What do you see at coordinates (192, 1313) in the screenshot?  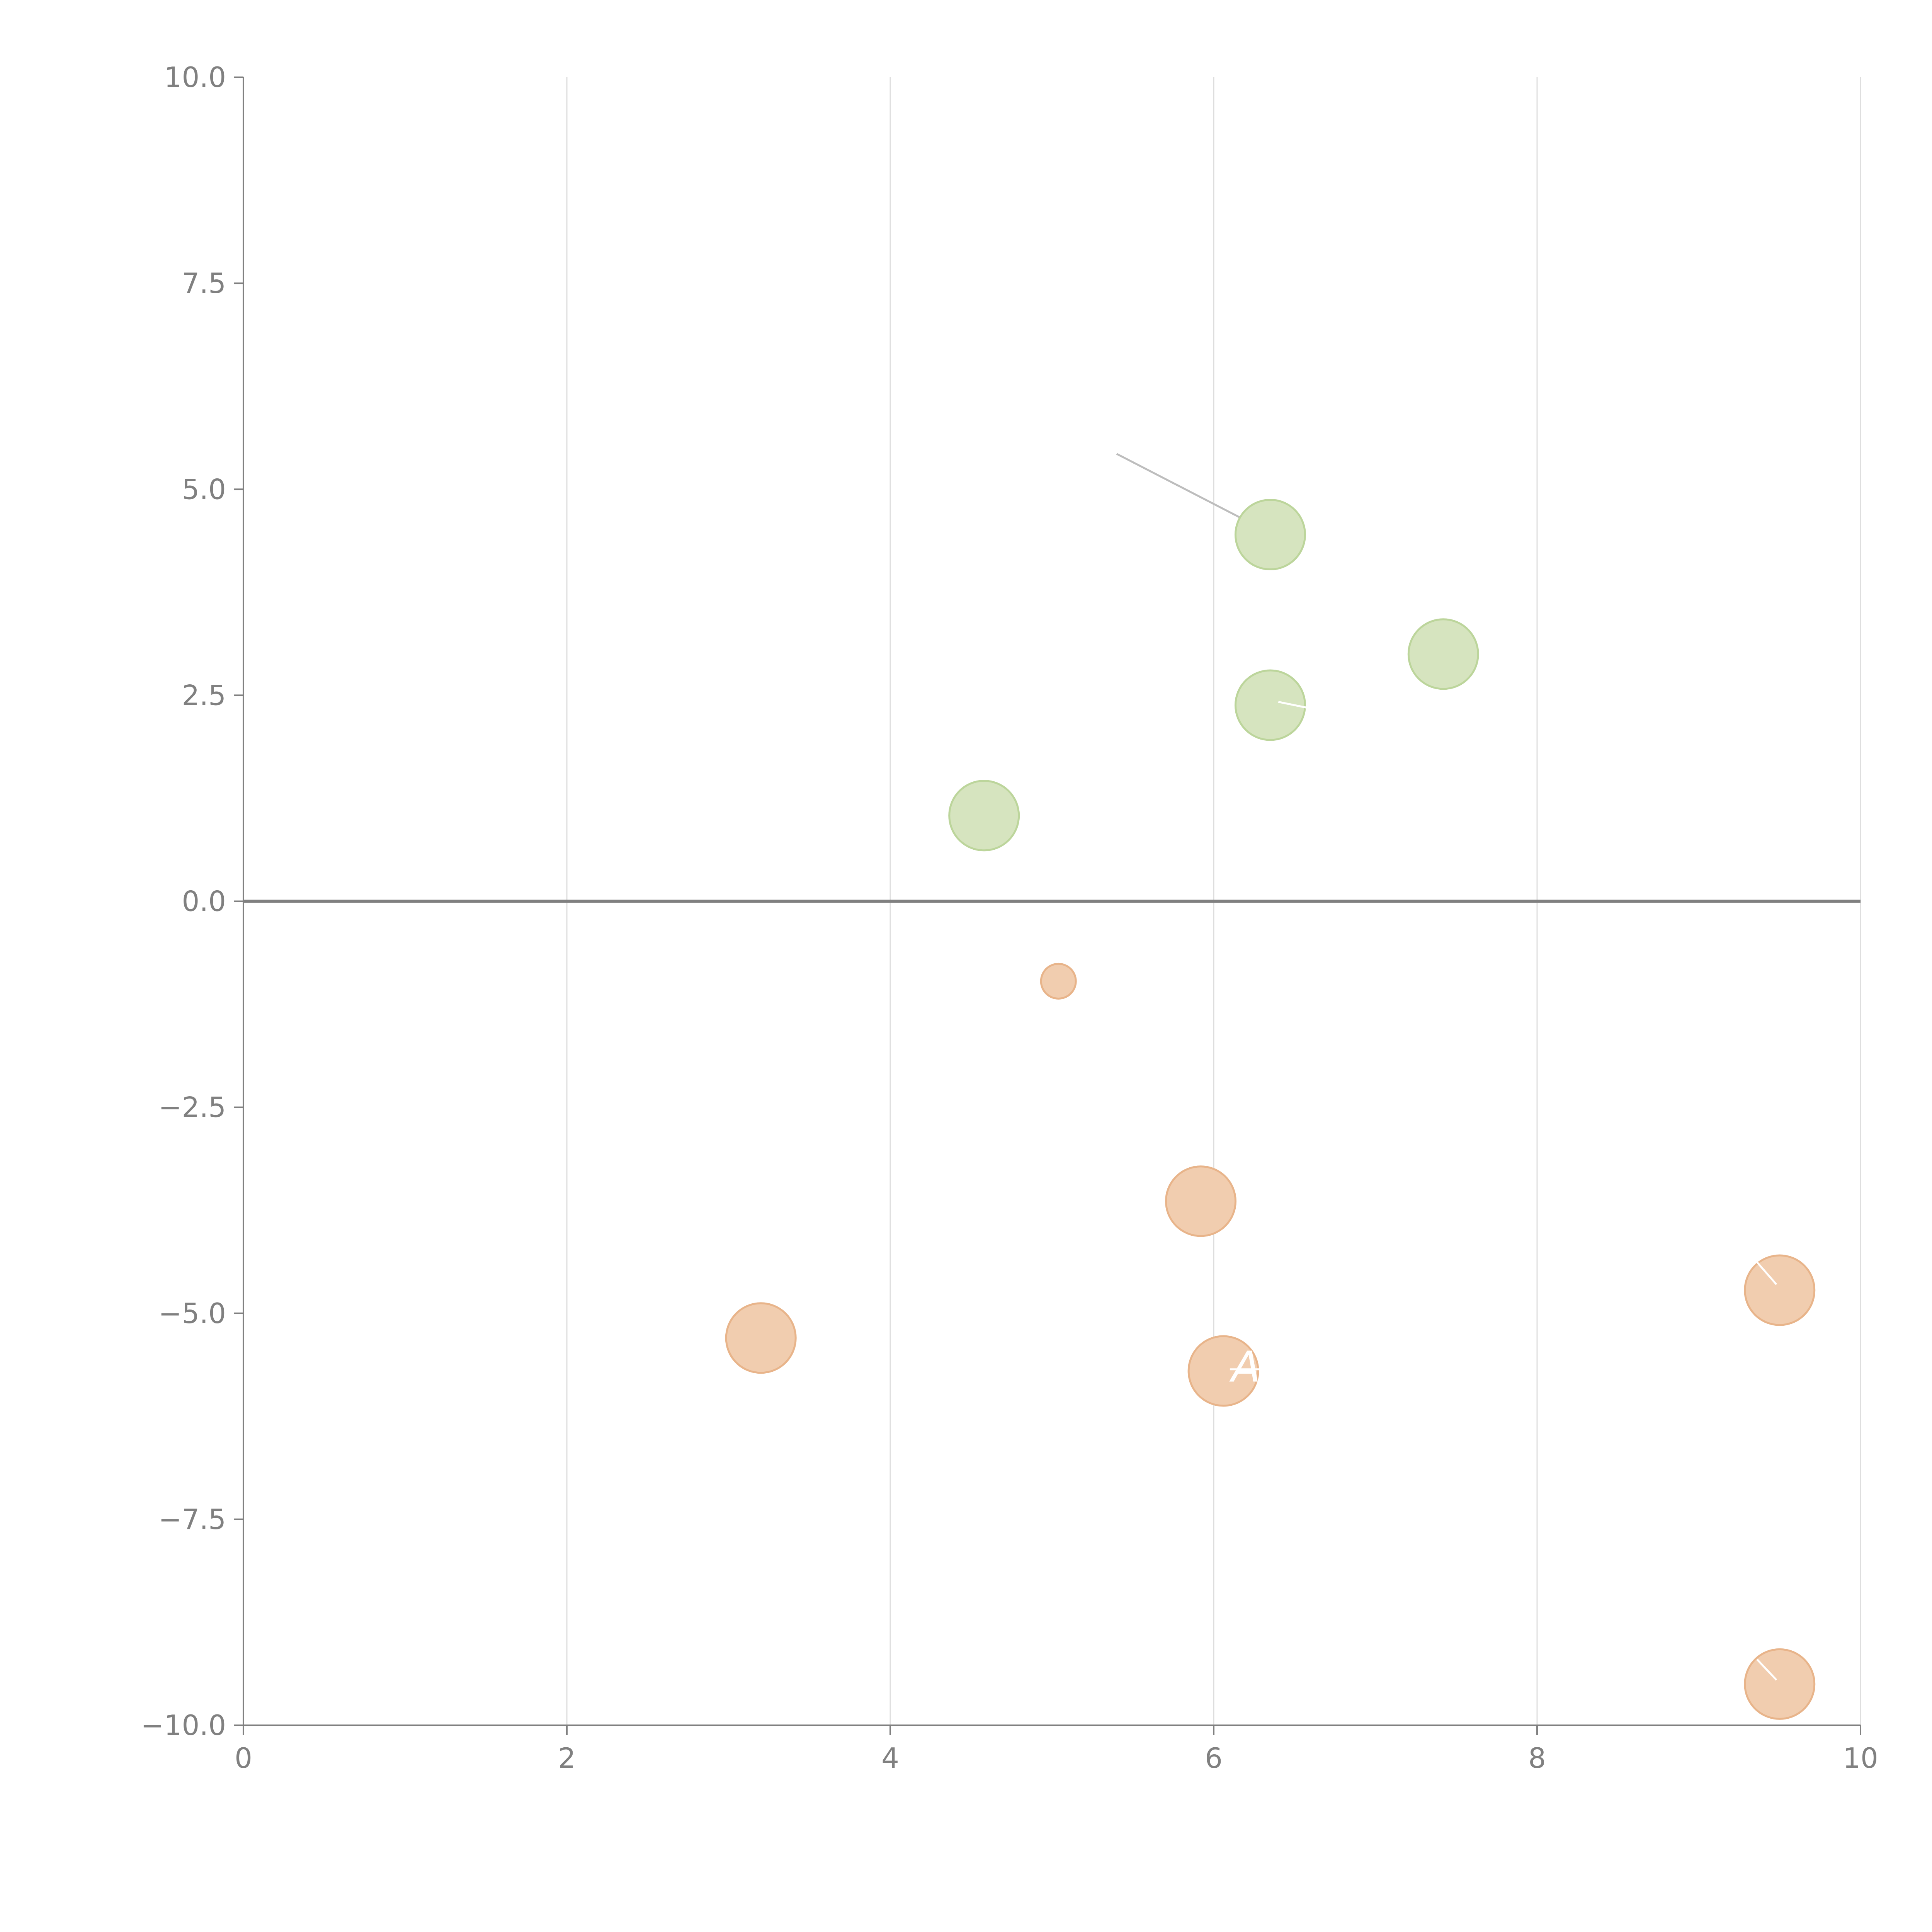 I see `y-tick-label: −5.0` at bounding box center [192, 1313].